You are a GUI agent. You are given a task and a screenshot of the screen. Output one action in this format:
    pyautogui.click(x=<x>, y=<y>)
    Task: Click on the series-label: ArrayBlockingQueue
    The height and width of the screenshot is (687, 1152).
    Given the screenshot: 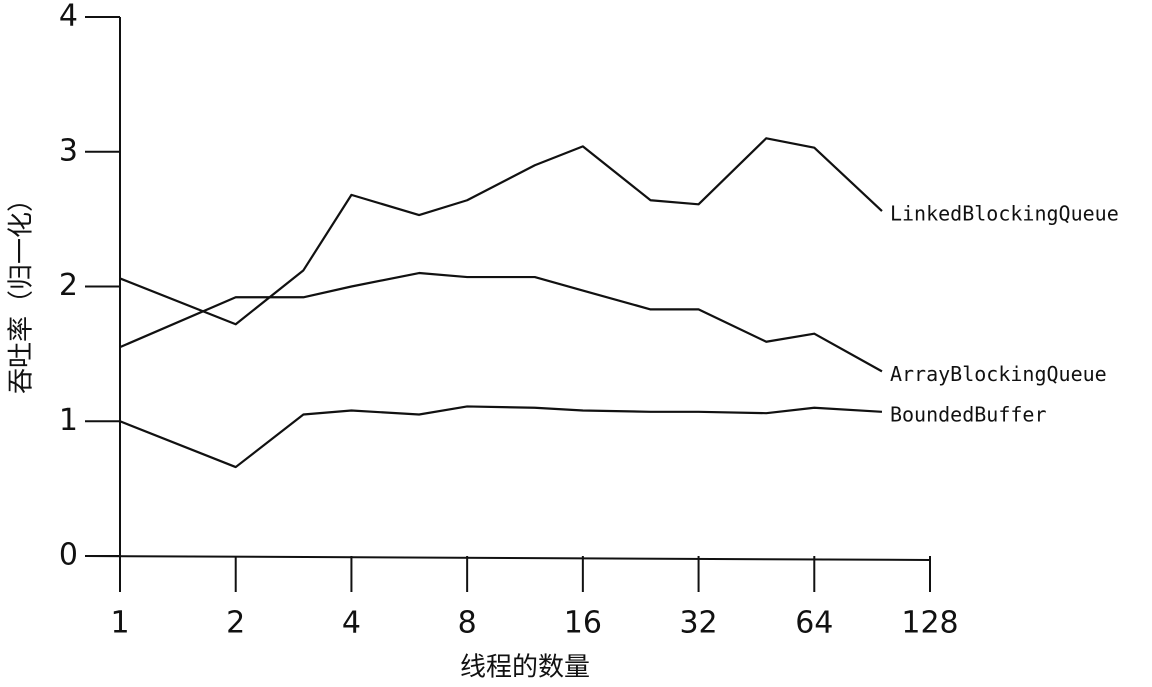 What is the action you would take?
    pyautogui.click(x=998, y=374)
    